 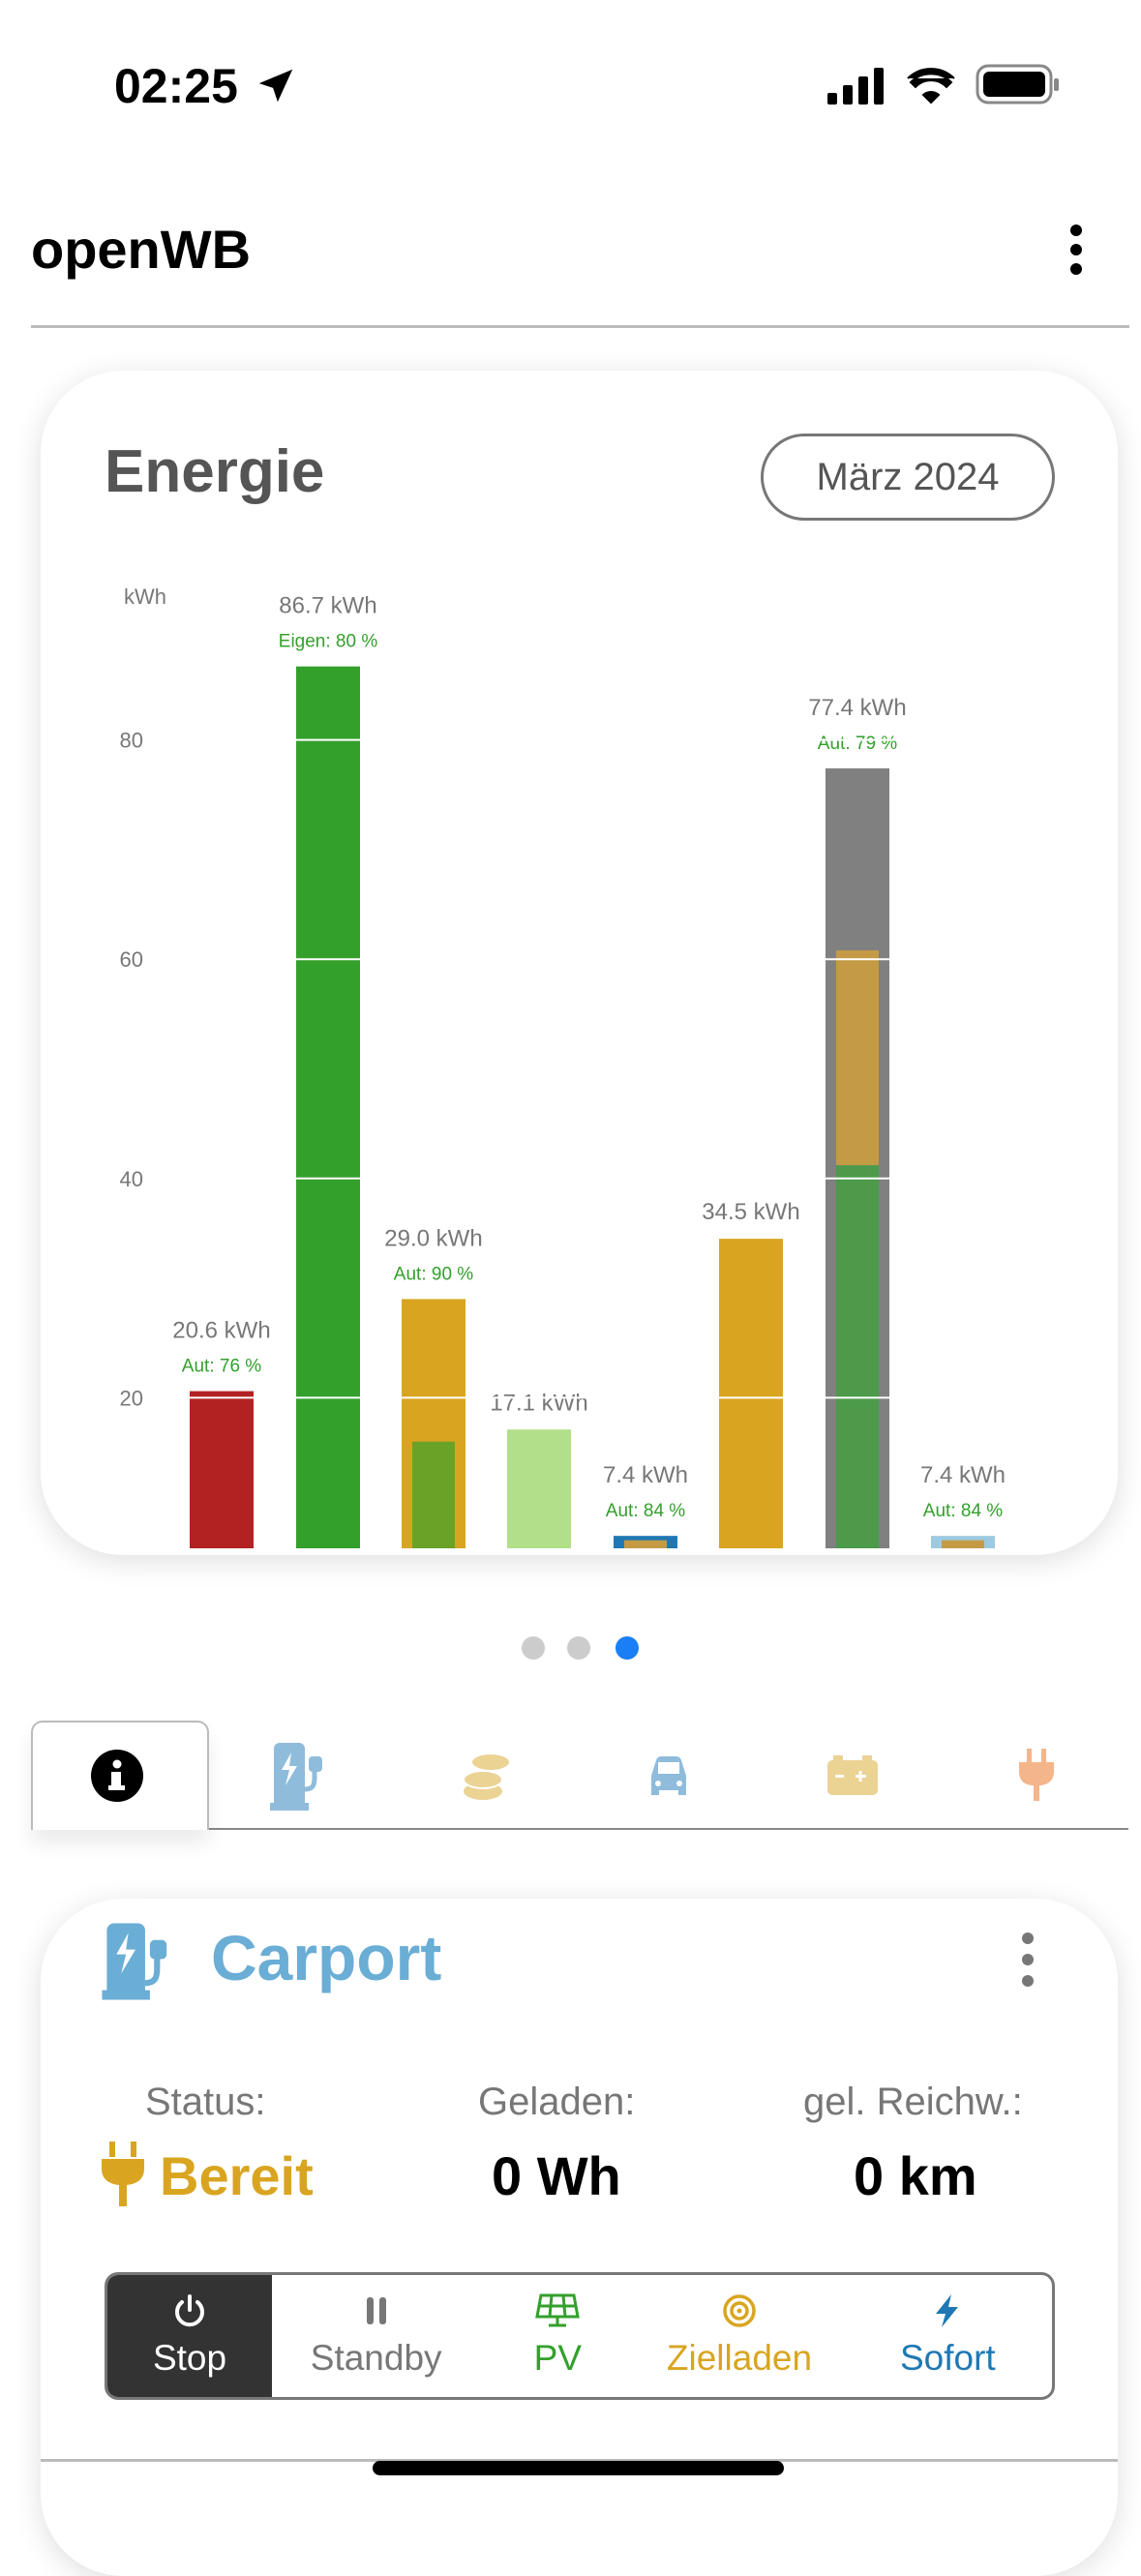 I want to click on tab-vehicles, so click(x=669, y=1776).